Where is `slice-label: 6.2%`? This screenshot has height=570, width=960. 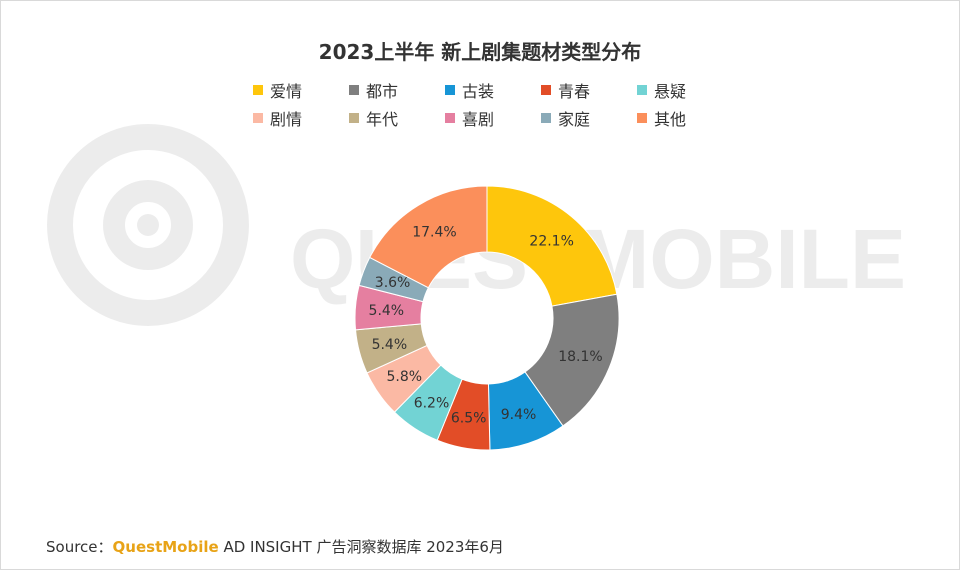 slice-label: 6.2% is located at coordinates (432, 403).